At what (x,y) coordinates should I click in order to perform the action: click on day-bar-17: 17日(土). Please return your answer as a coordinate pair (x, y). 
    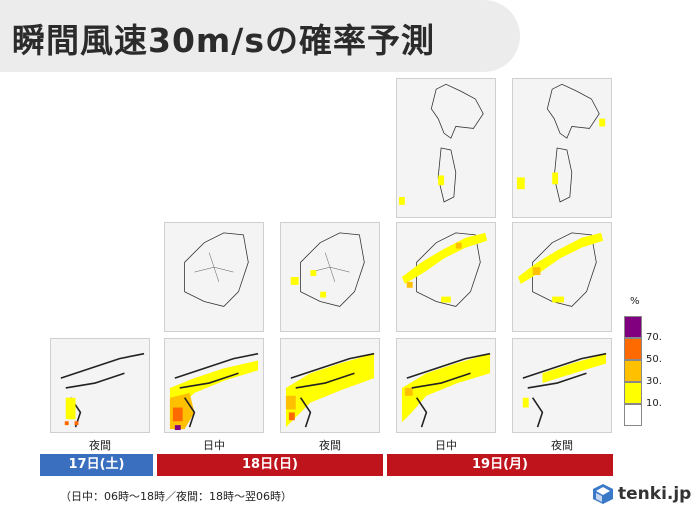
    Looking at the image, I should click on (96, 465).